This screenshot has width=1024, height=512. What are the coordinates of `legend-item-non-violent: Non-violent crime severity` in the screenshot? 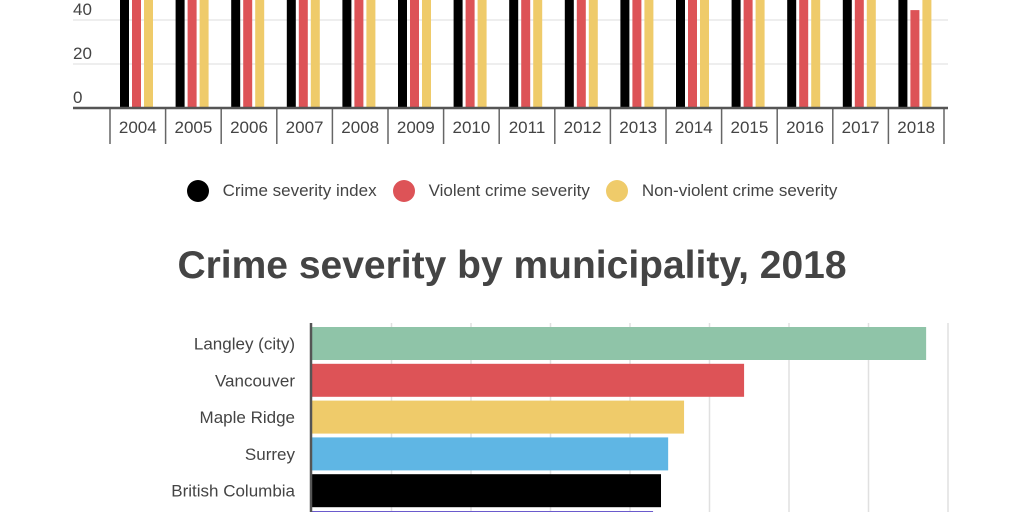 It's located at (721, 191).